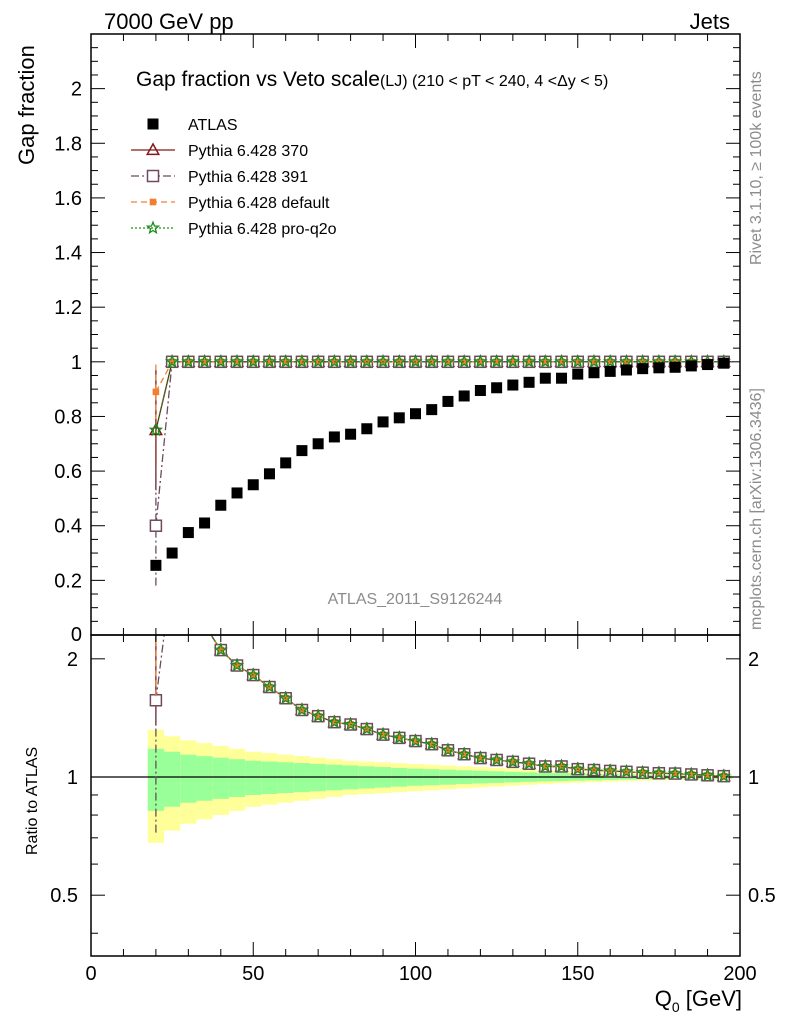 This screenshot has width=786, height=1024. I want to click on x-tick-label: 200, so click(739, 974).